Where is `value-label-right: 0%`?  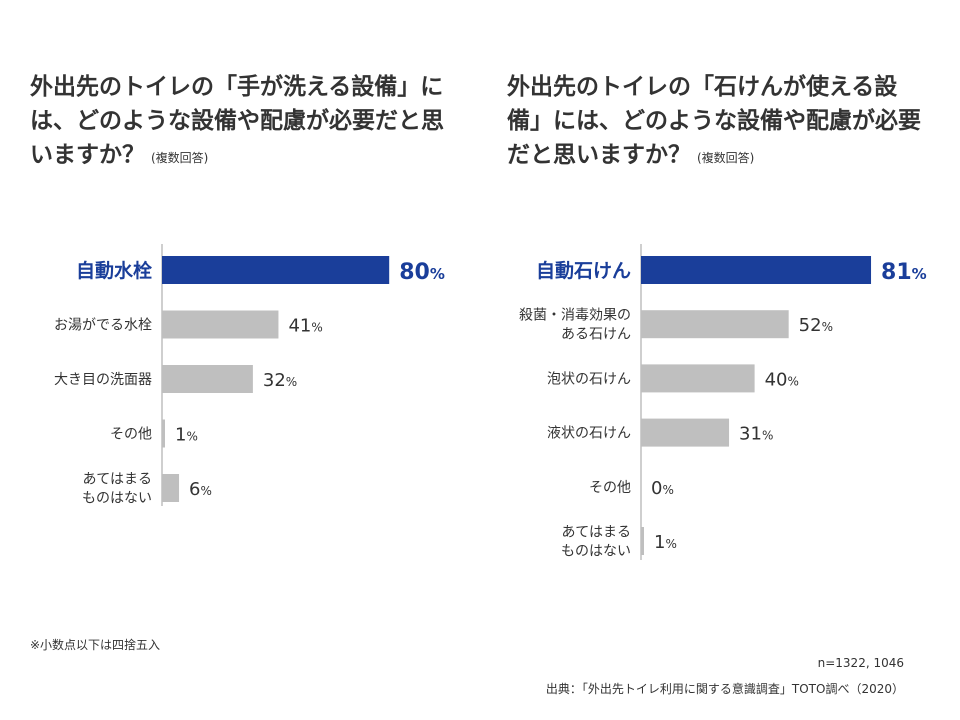 value-label-right: 0% is located at coordinates (662, 488).